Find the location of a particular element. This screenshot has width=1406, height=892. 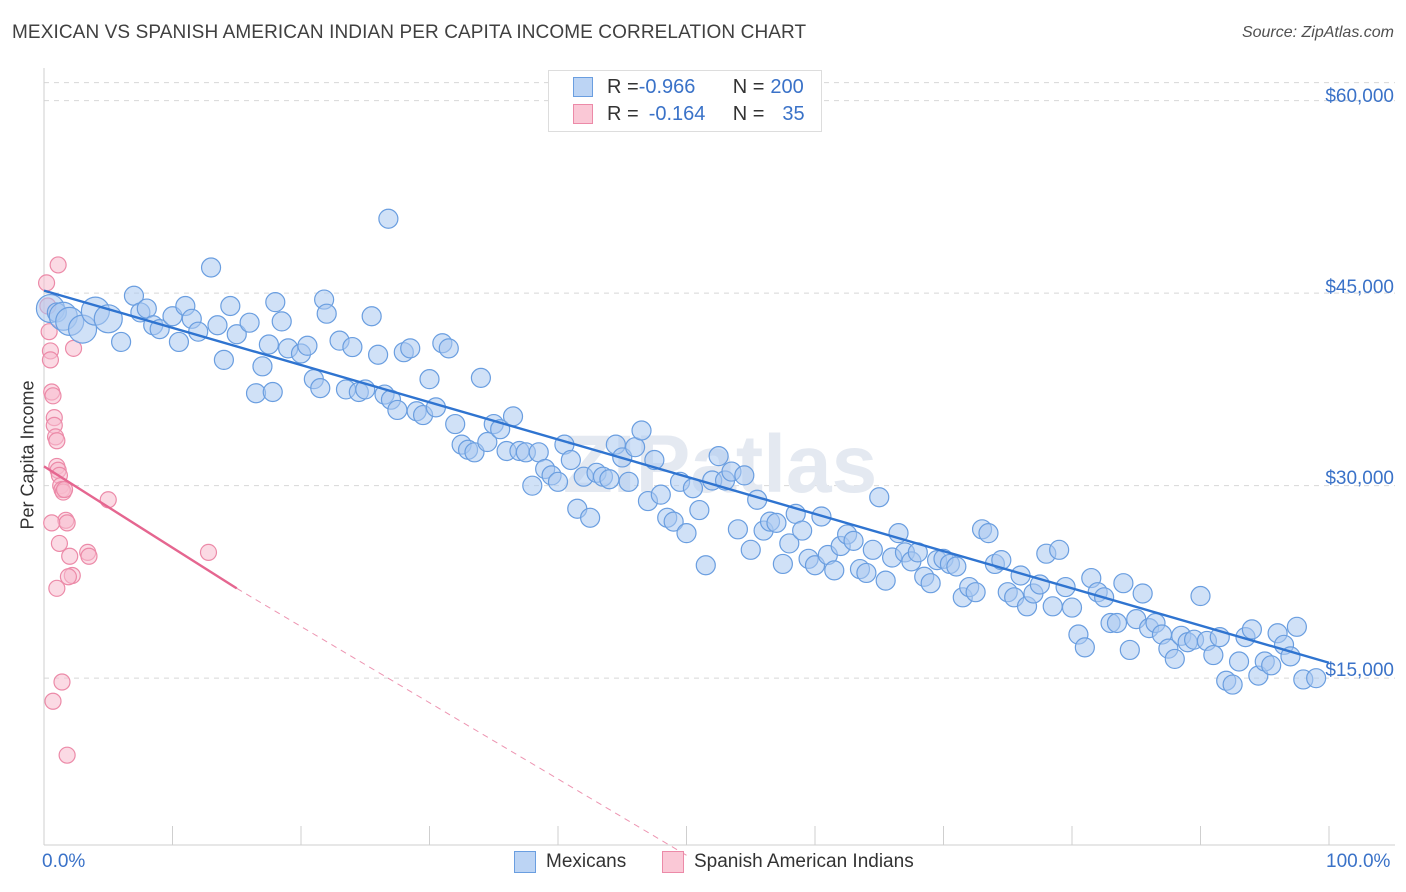

stats-legend: R = -0.966 N = 200 R = -0.164 N = 35 is located at coordinates (685, 101).